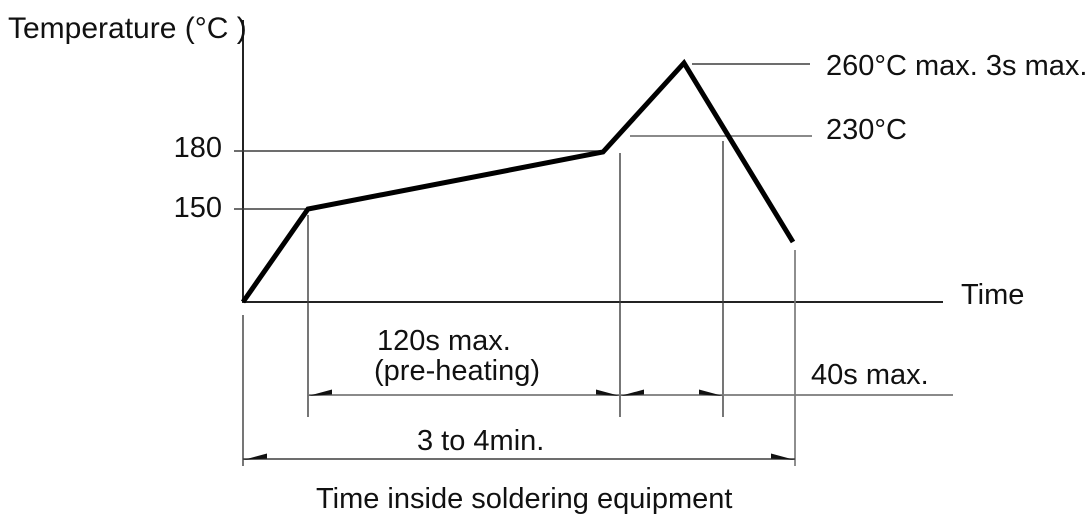 This screenshot has height=528, width=1089. I want to click on chart-title: Temperature (°C ), so click(127, 28).